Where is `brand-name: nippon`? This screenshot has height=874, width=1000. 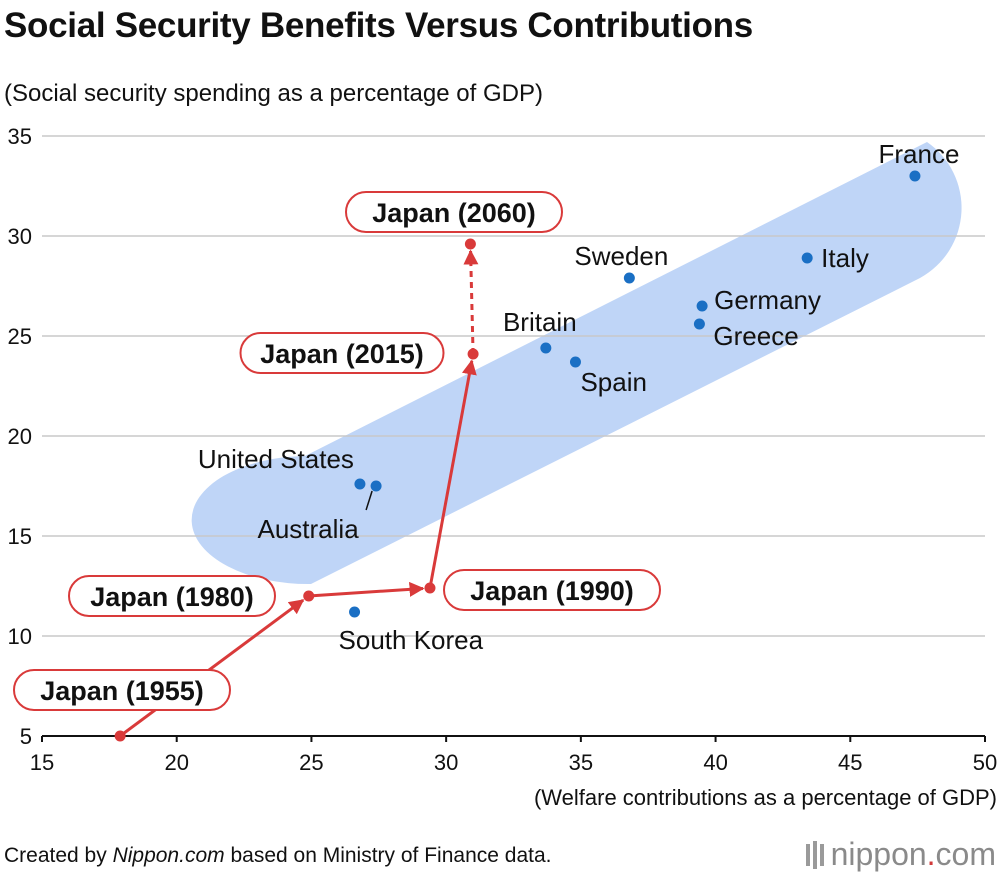
brand-name: nippon is located at coordinates (878, 854).